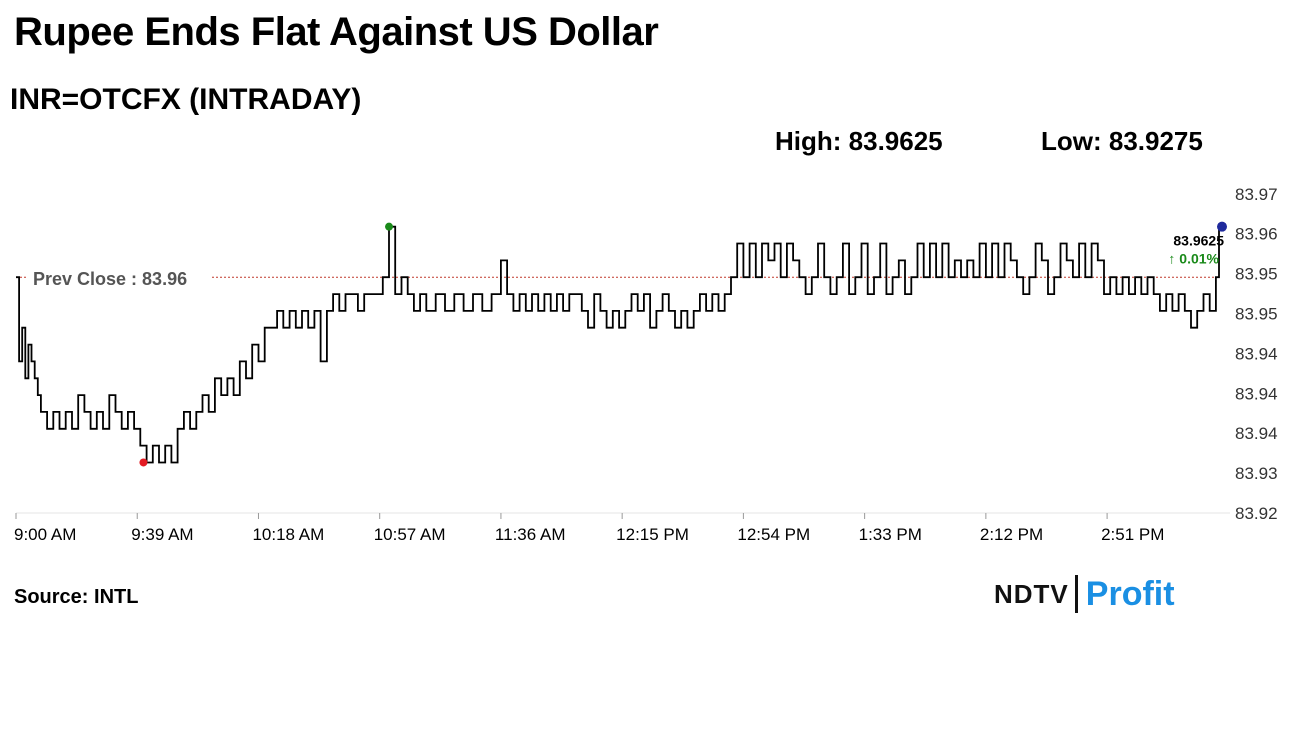 Image resolution: width=1296 pixels, height=729 pixels. I want to click on logo-profit-text: Profit, so click(1130, 593).